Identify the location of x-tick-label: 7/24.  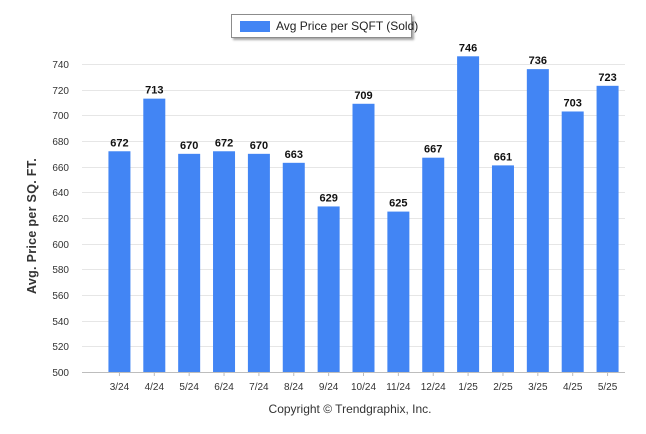
(259, 387).